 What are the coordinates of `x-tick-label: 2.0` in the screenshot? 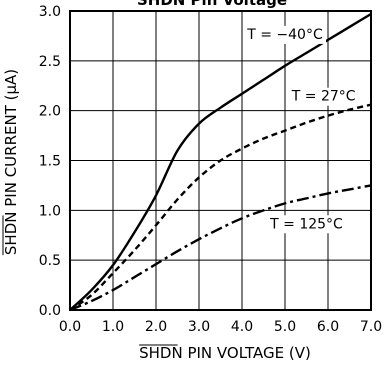 It's located at (156, 327).